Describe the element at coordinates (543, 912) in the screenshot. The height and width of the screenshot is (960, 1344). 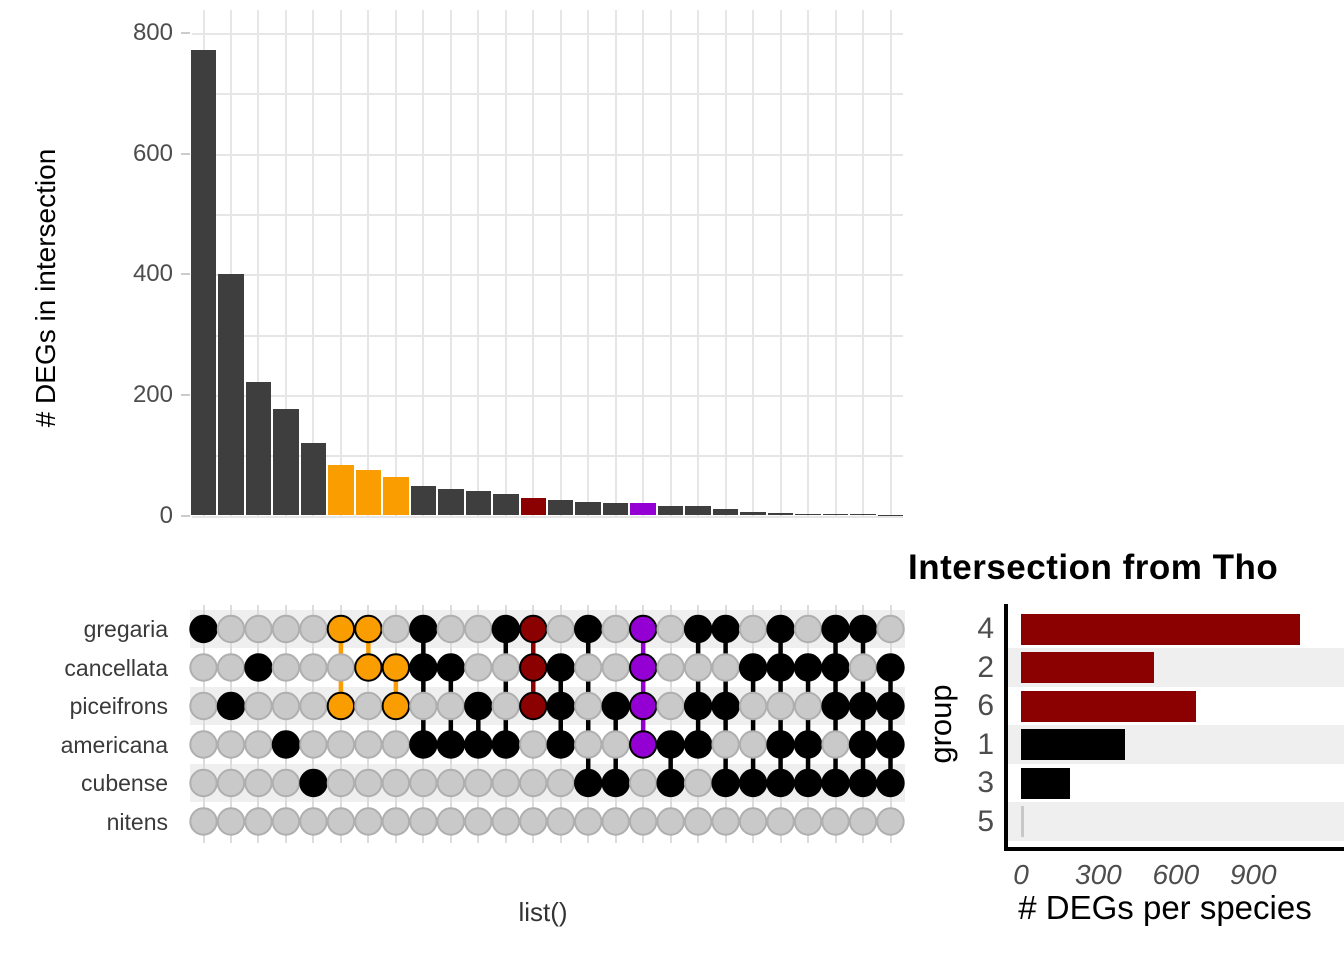
I see `x-axis-title: list()` at that location.